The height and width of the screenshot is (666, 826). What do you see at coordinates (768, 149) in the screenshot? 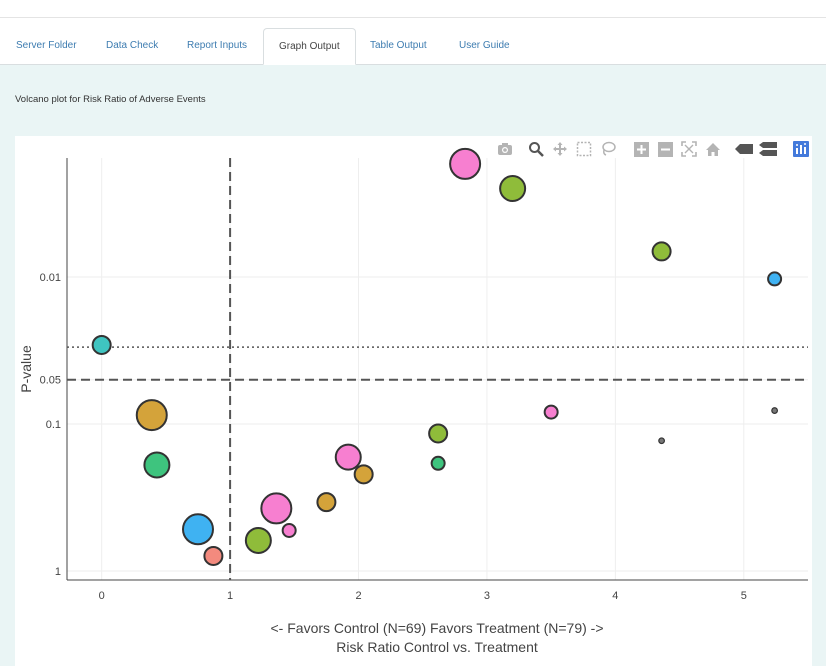
I see `hover-compare-icon` at bounding box center [768, 149].